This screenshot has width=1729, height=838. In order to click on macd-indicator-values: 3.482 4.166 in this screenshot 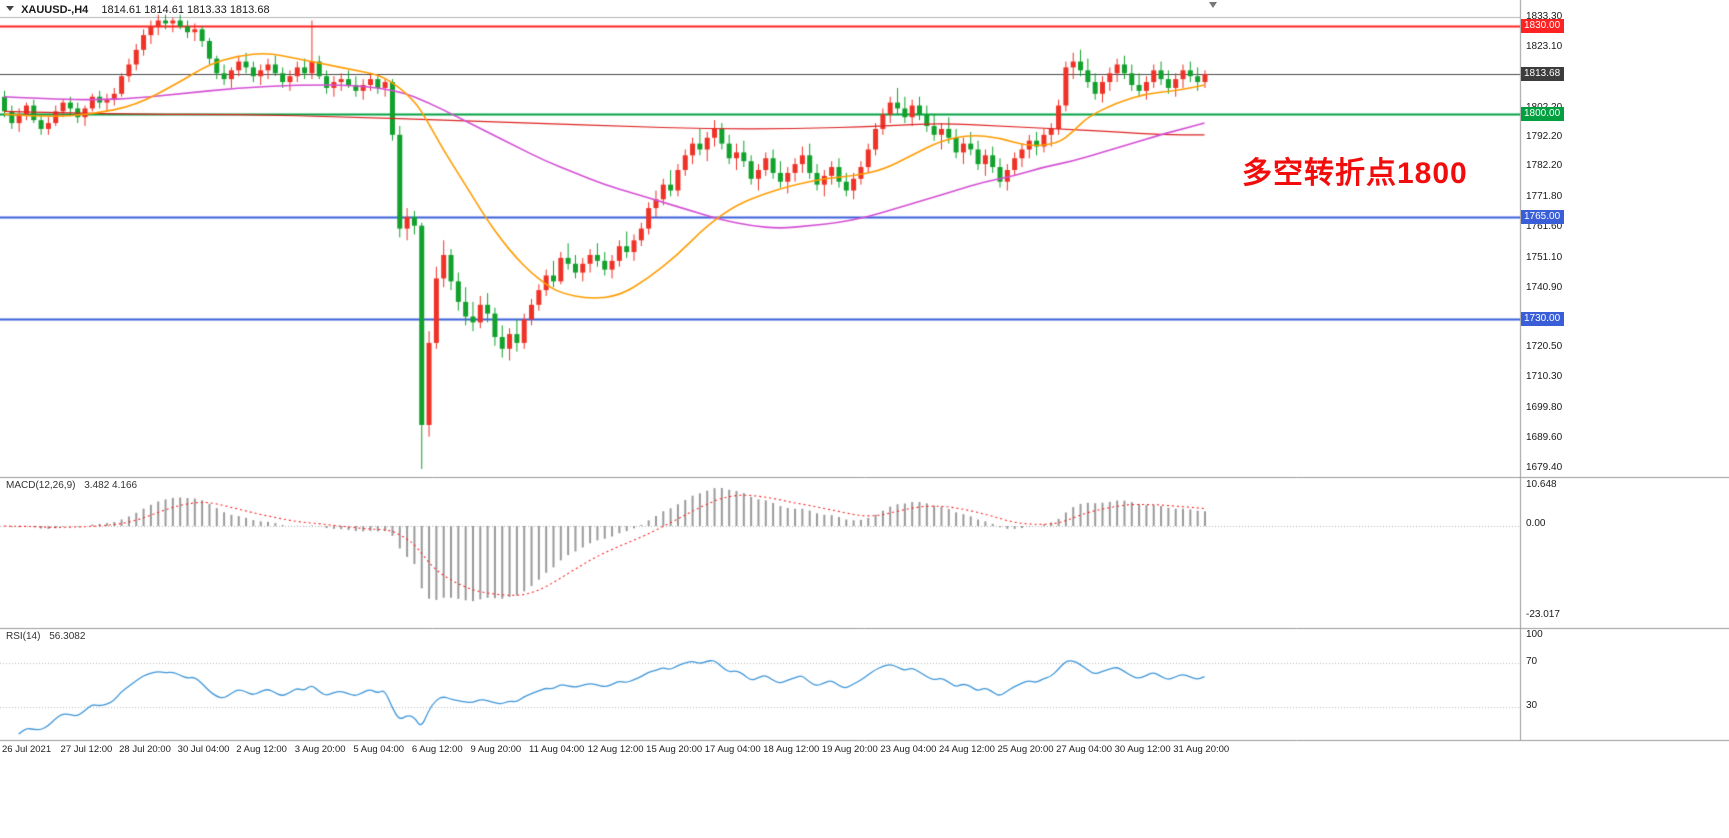, I will do `click(111, 485)`.